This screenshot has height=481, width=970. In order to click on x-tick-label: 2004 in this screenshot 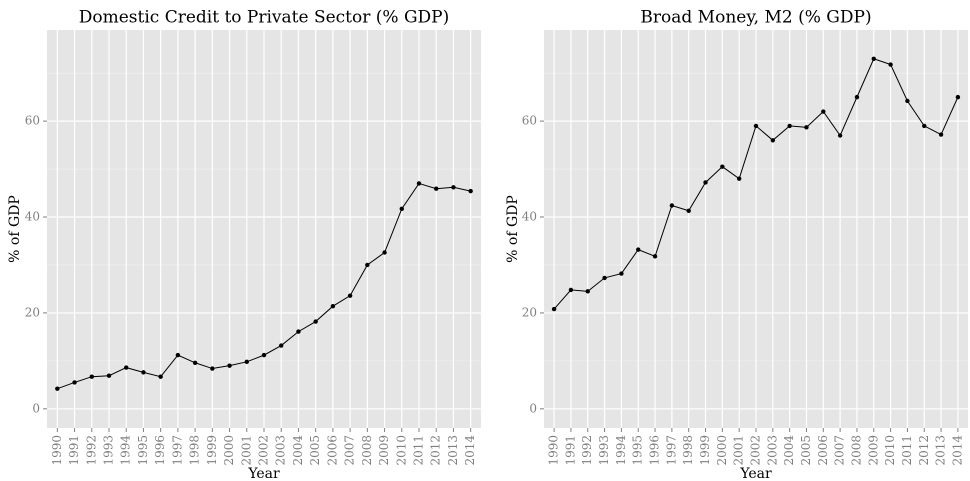, I will do `click(298, 450)`.